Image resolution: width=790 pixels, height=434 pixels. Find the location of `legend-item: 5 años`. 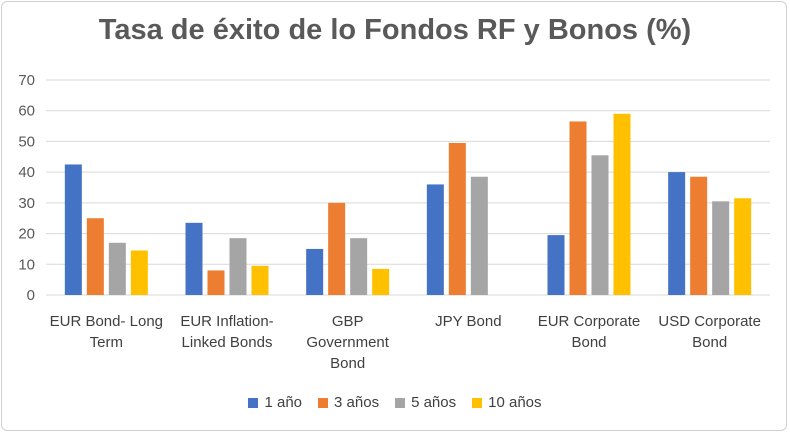

legend-item: 5 años is located at coordinates (425, 402).